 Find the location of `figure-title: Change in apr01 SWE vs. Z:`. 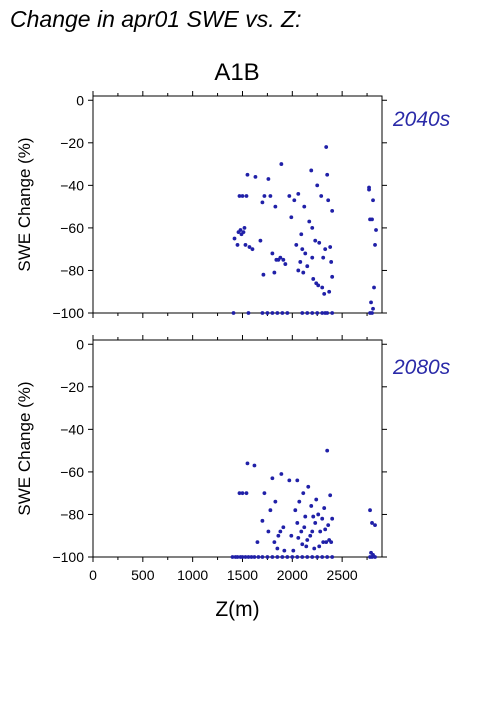

figure-title: Change in apr01 SWE vs. Z: is located at coordinates (155, 19).